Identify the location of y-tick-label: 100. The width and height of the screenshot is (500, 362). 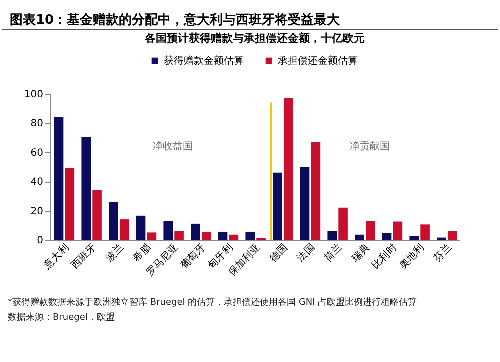
(34, 95).